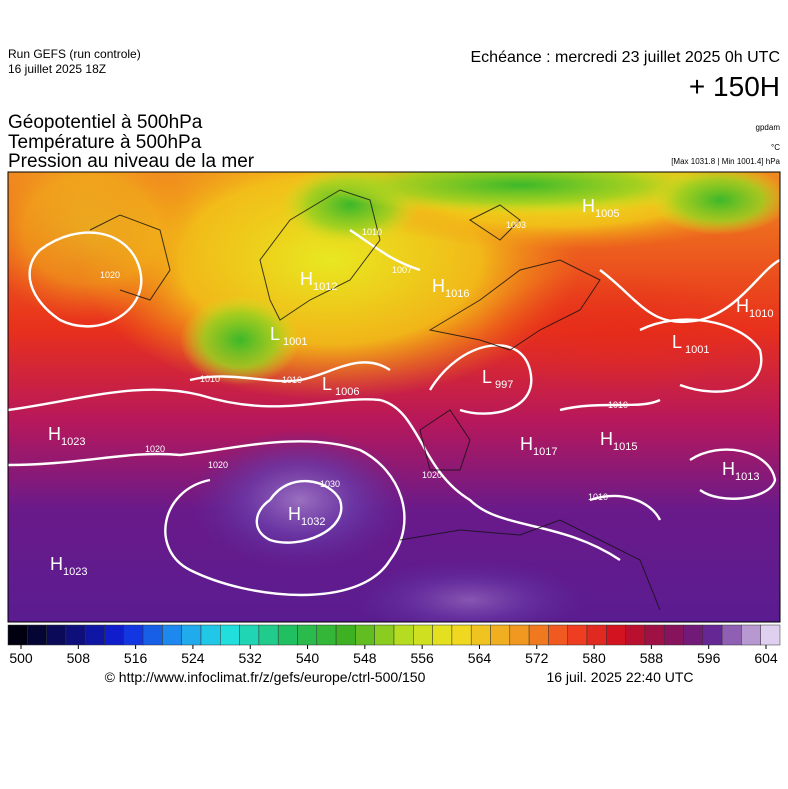 This screenshot has width=788, height=789. I want to click on colorbar-tick-label: 588, so click(652, 658).